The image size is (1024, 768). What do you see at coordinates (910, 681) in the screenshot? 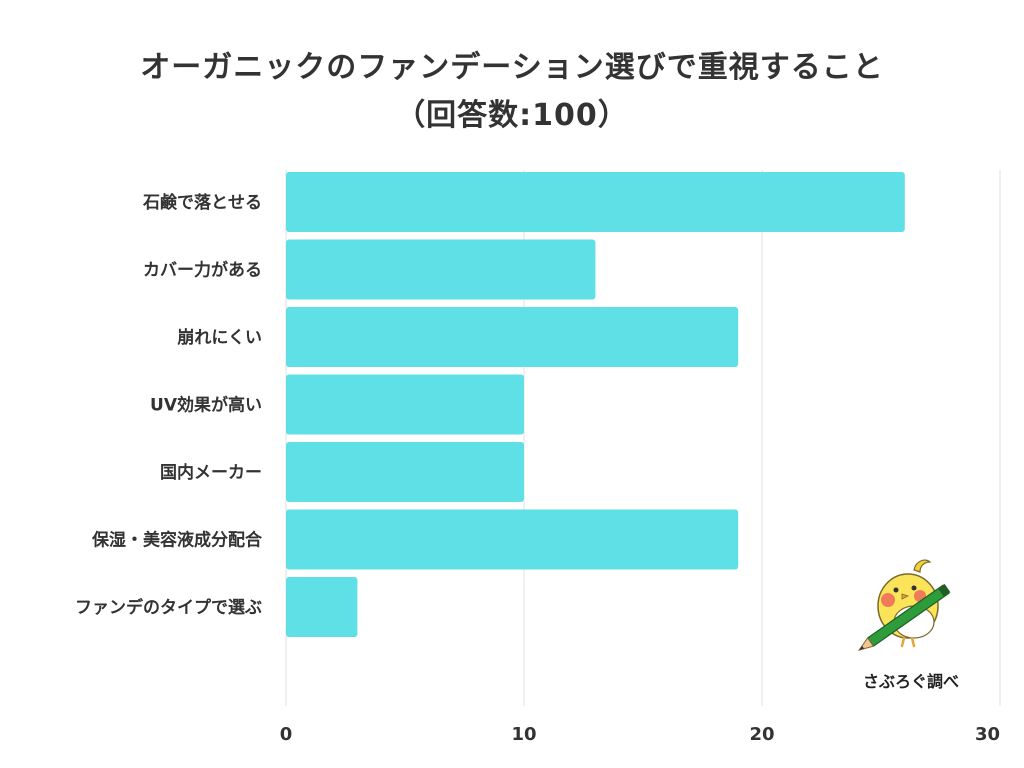
I see `credit-label: さぶろぐ調べ` at bounding box center [910, 681].